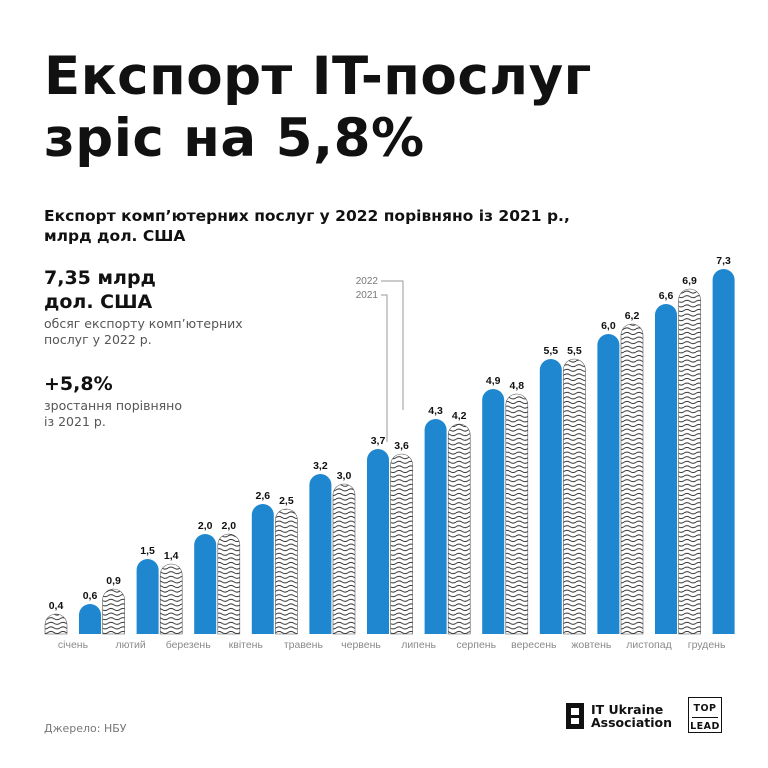  I want to click on x-tick-label-2: березень, so click(189, 645).